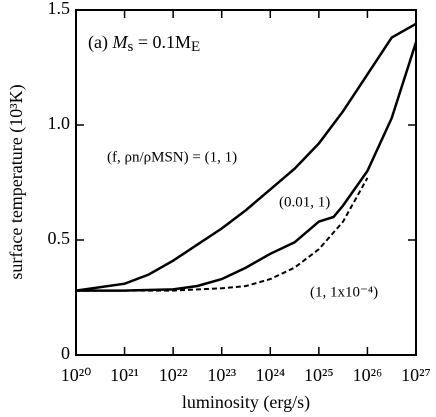 The width and height of the screenshot is (436, 417). Describe the element at coordinates (124, 375) in the screenshot. I see `x-tick-label: 10²¹` at that location.